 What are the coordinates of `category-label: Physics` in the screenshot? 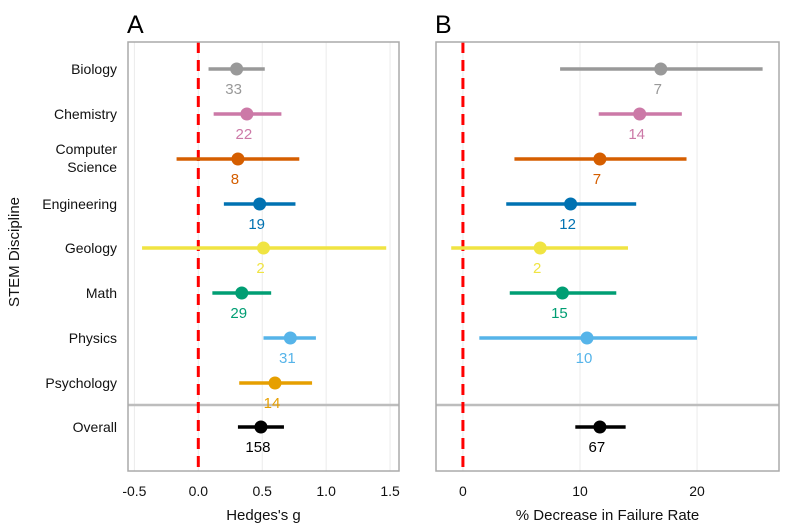 It's located at (93, 338).